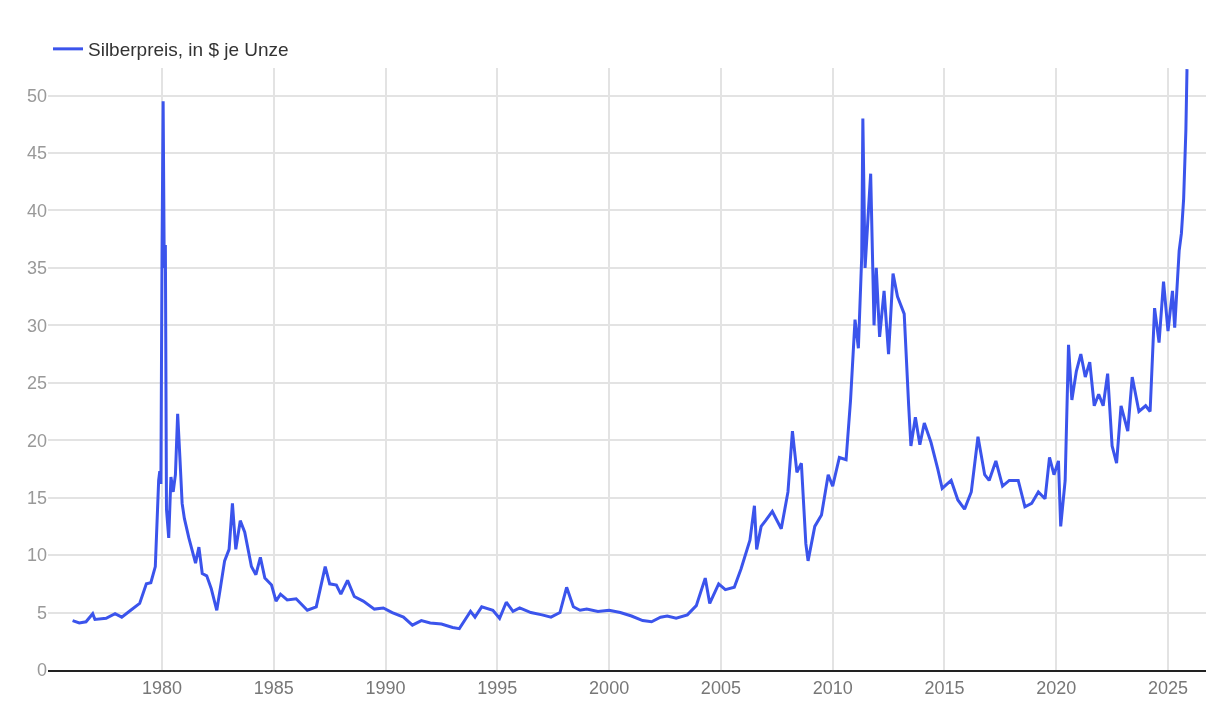  Describe the element at coordinates (36, 440) in the screenshot. I see `y-tick-label: 20` at that location.